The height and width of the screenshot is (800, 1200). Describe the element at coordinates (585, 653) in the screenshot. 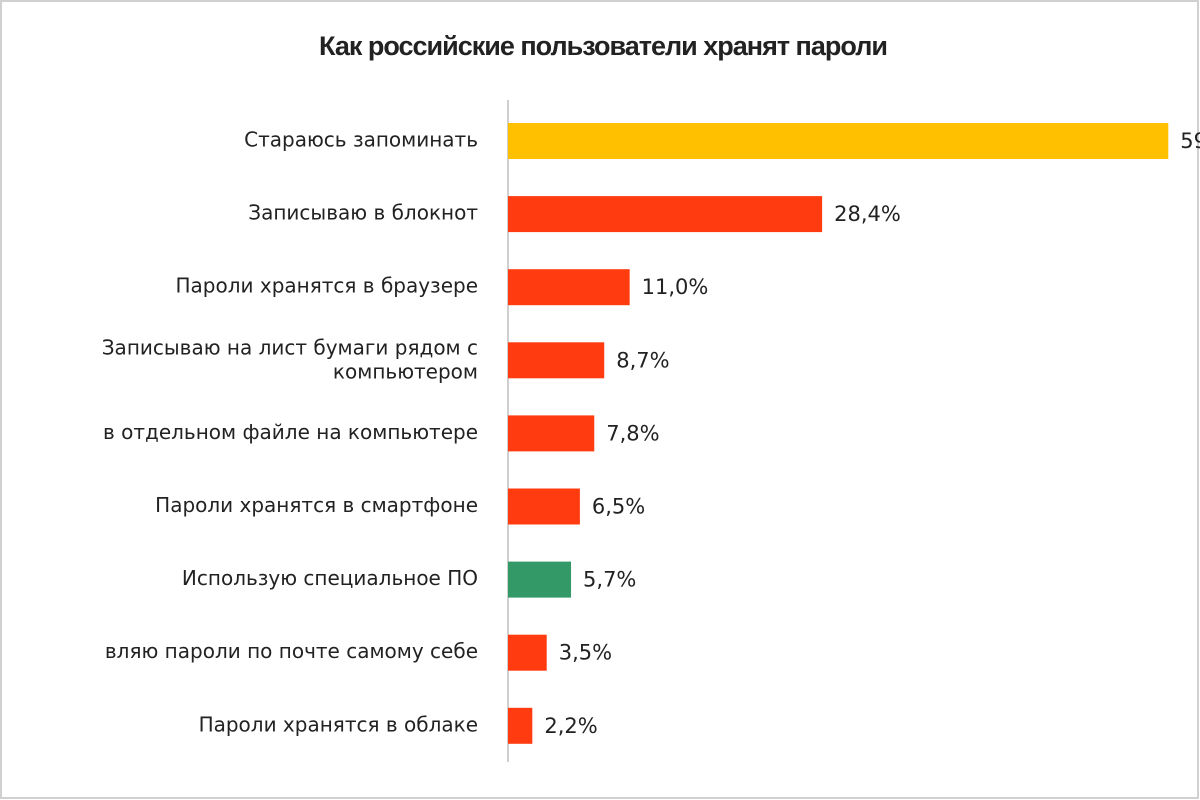

I see `value-label: 3,5%` at that location.